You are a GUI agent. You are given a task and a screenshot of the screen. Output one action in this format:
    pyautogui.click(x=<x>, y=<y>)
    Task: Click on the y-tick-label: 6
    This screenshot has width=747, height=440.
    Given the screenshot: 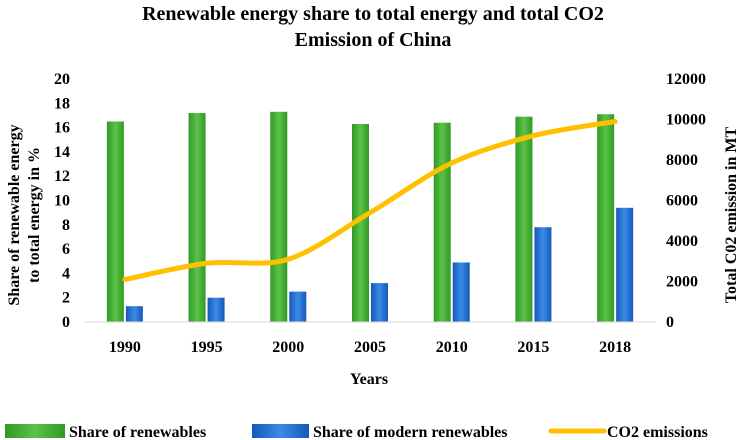 What is the action you would take?
    pyautogui.click(x=66, y=249)
    